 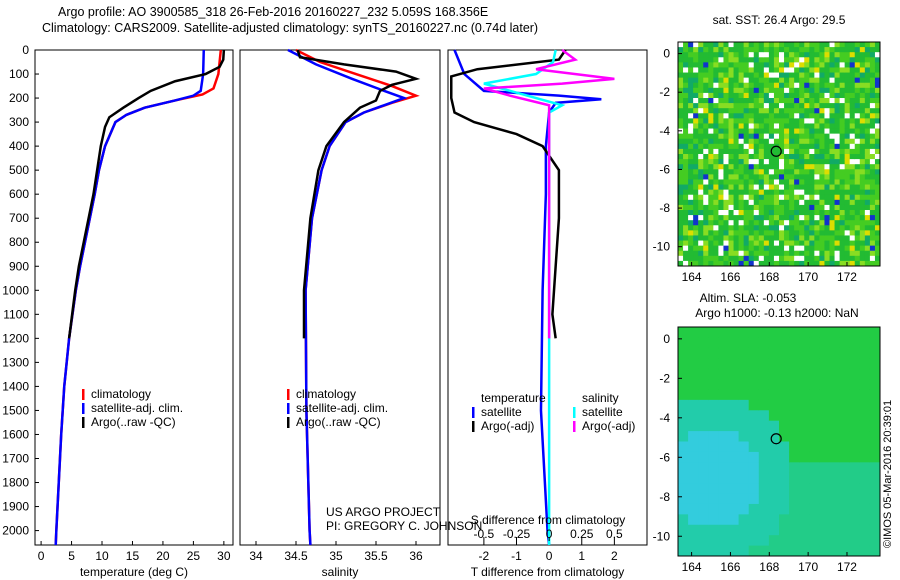 I want to click on y-tick-label: 1700, so click(x=15, y=458).